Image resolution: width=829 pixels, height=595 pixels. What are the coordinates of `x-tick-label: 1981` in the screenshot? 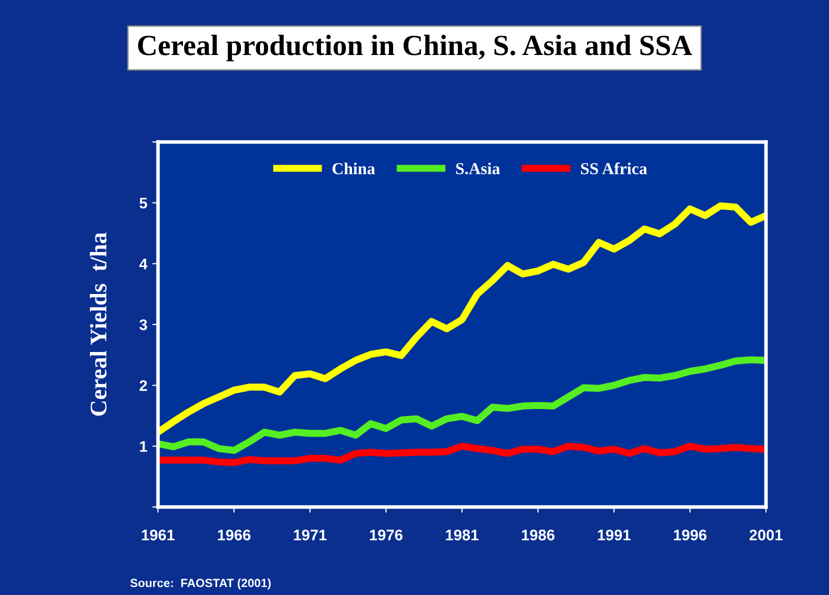 It's located at (462, 535).